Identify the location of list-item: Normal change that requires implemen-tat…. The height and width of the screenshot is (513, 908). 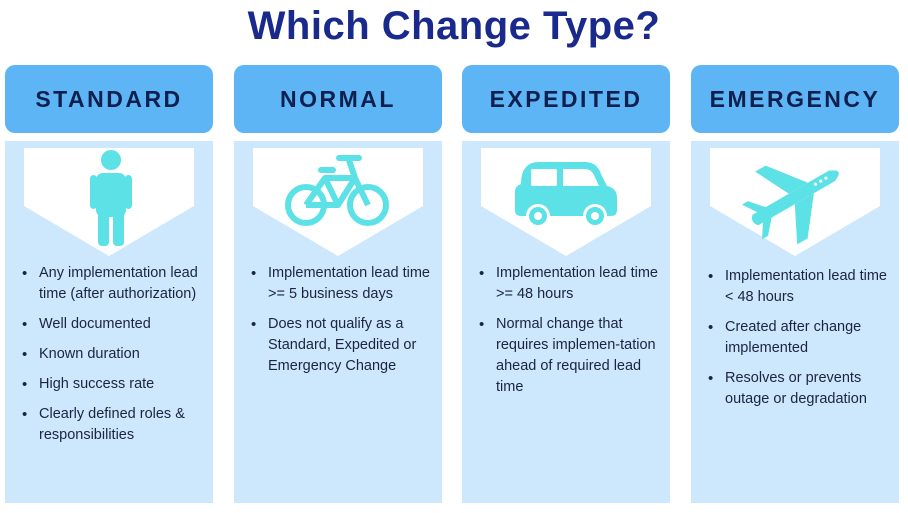
(568, 356).